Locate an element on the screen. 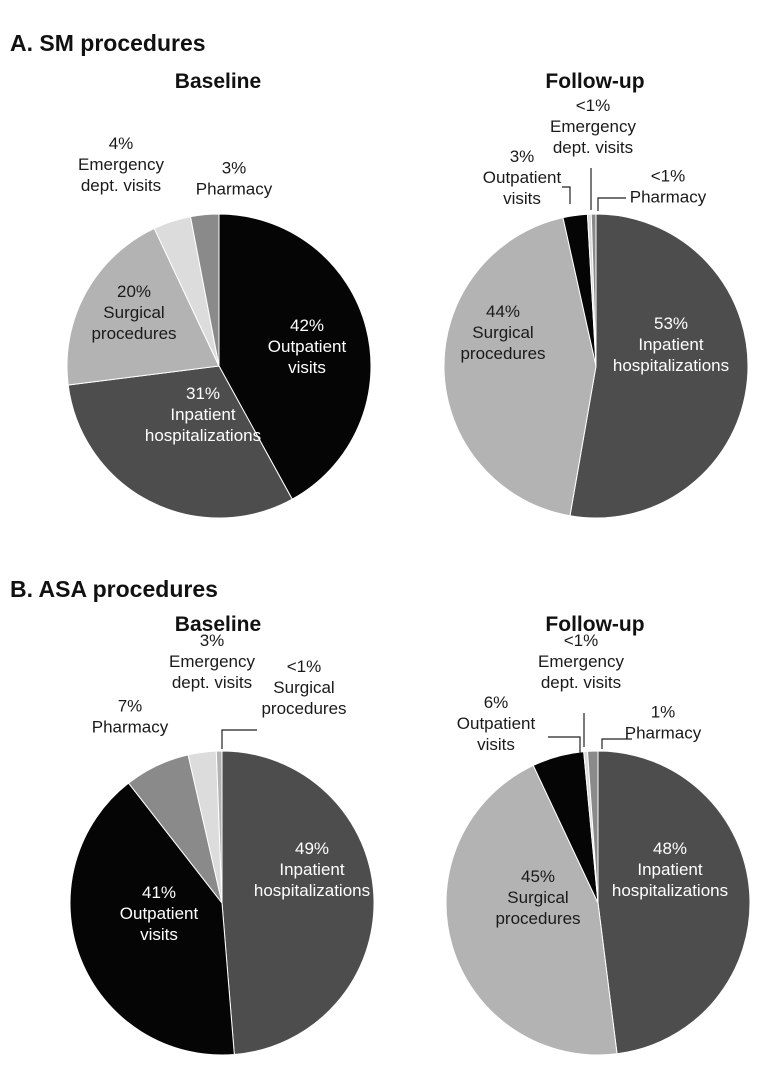 The image size is (770, 1076). sm-baseline-label-surgical: 20% Surgical procedures is located at coordinates (133, 312).